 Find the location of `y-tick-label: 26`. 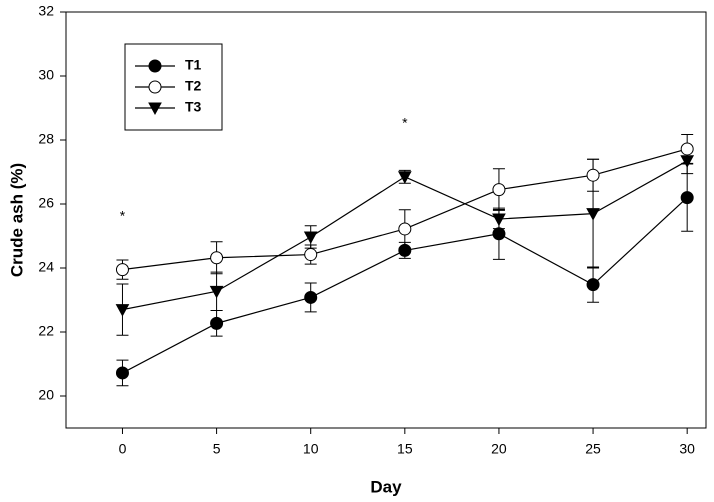

y-tick-label: 26 is located at coordinates (46, 203).